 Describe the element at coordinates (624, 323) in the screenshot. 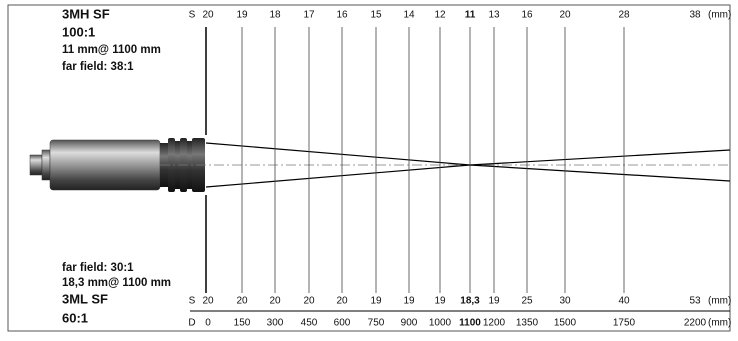

I see `scale-value: 1750` at that location.